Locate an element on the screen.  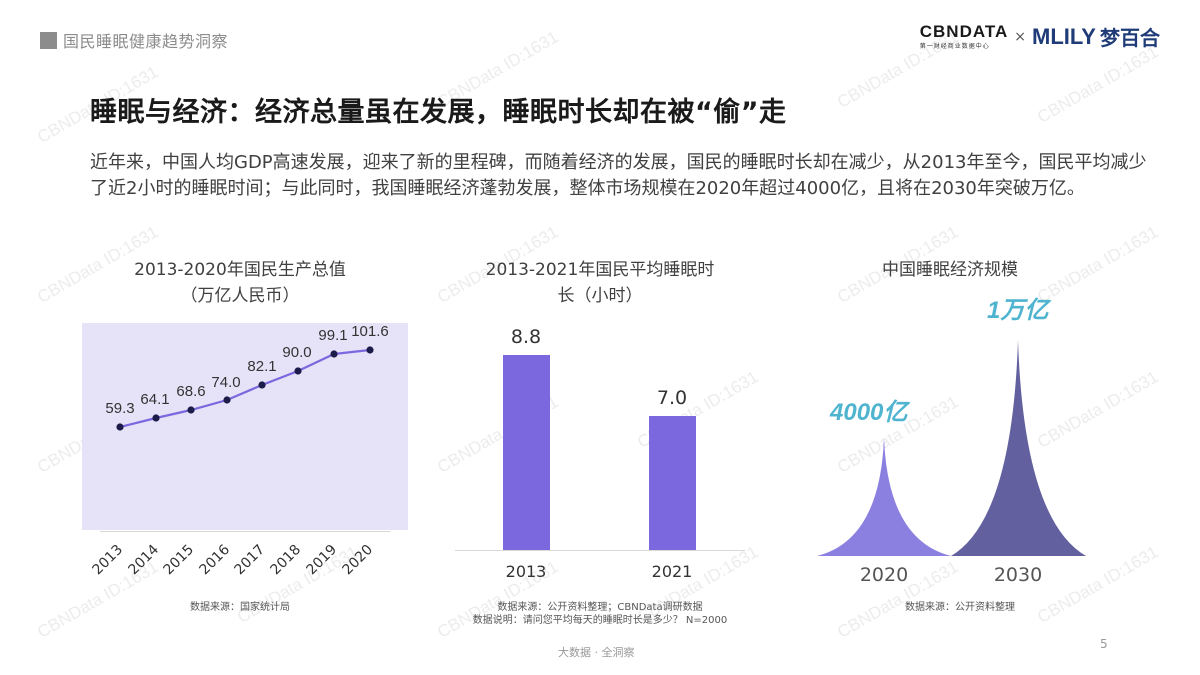
gdp-value-label: 74.0 is located at coordinates (225, 382).